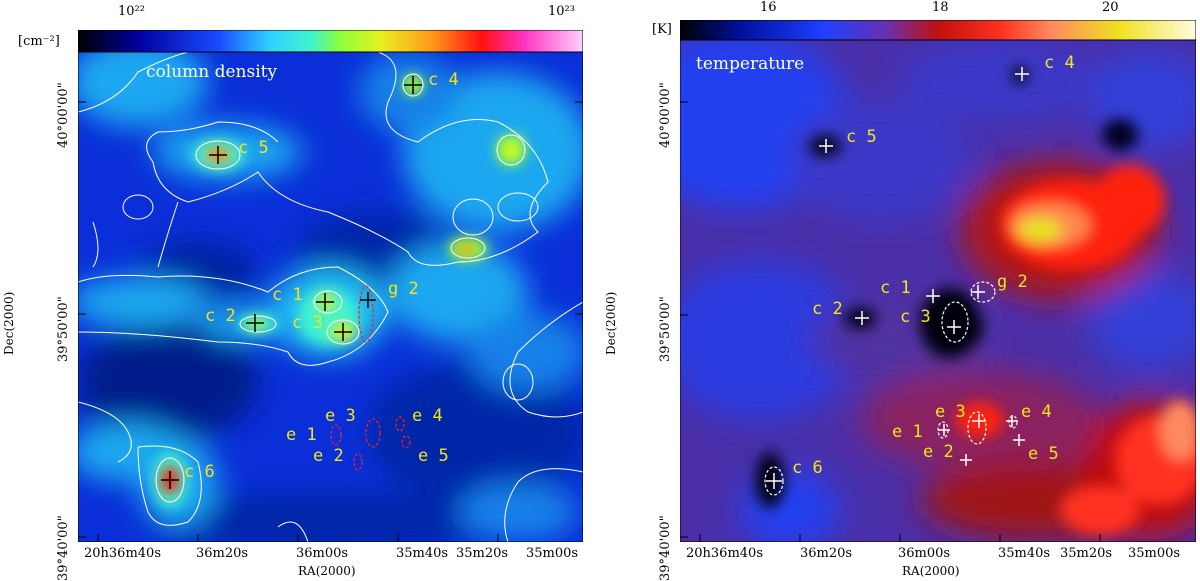 The height and width of the screenshot is (581, 1200). What do you see at coordinates (212, 72) in the screenshot?
I see `map-title: column density` at bounding box center [212, 72].